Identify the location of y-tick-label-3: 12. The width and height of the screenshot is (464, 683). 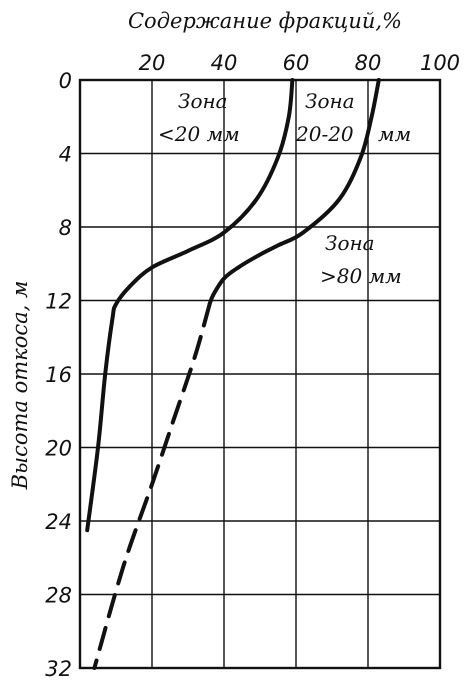
(58, 302).